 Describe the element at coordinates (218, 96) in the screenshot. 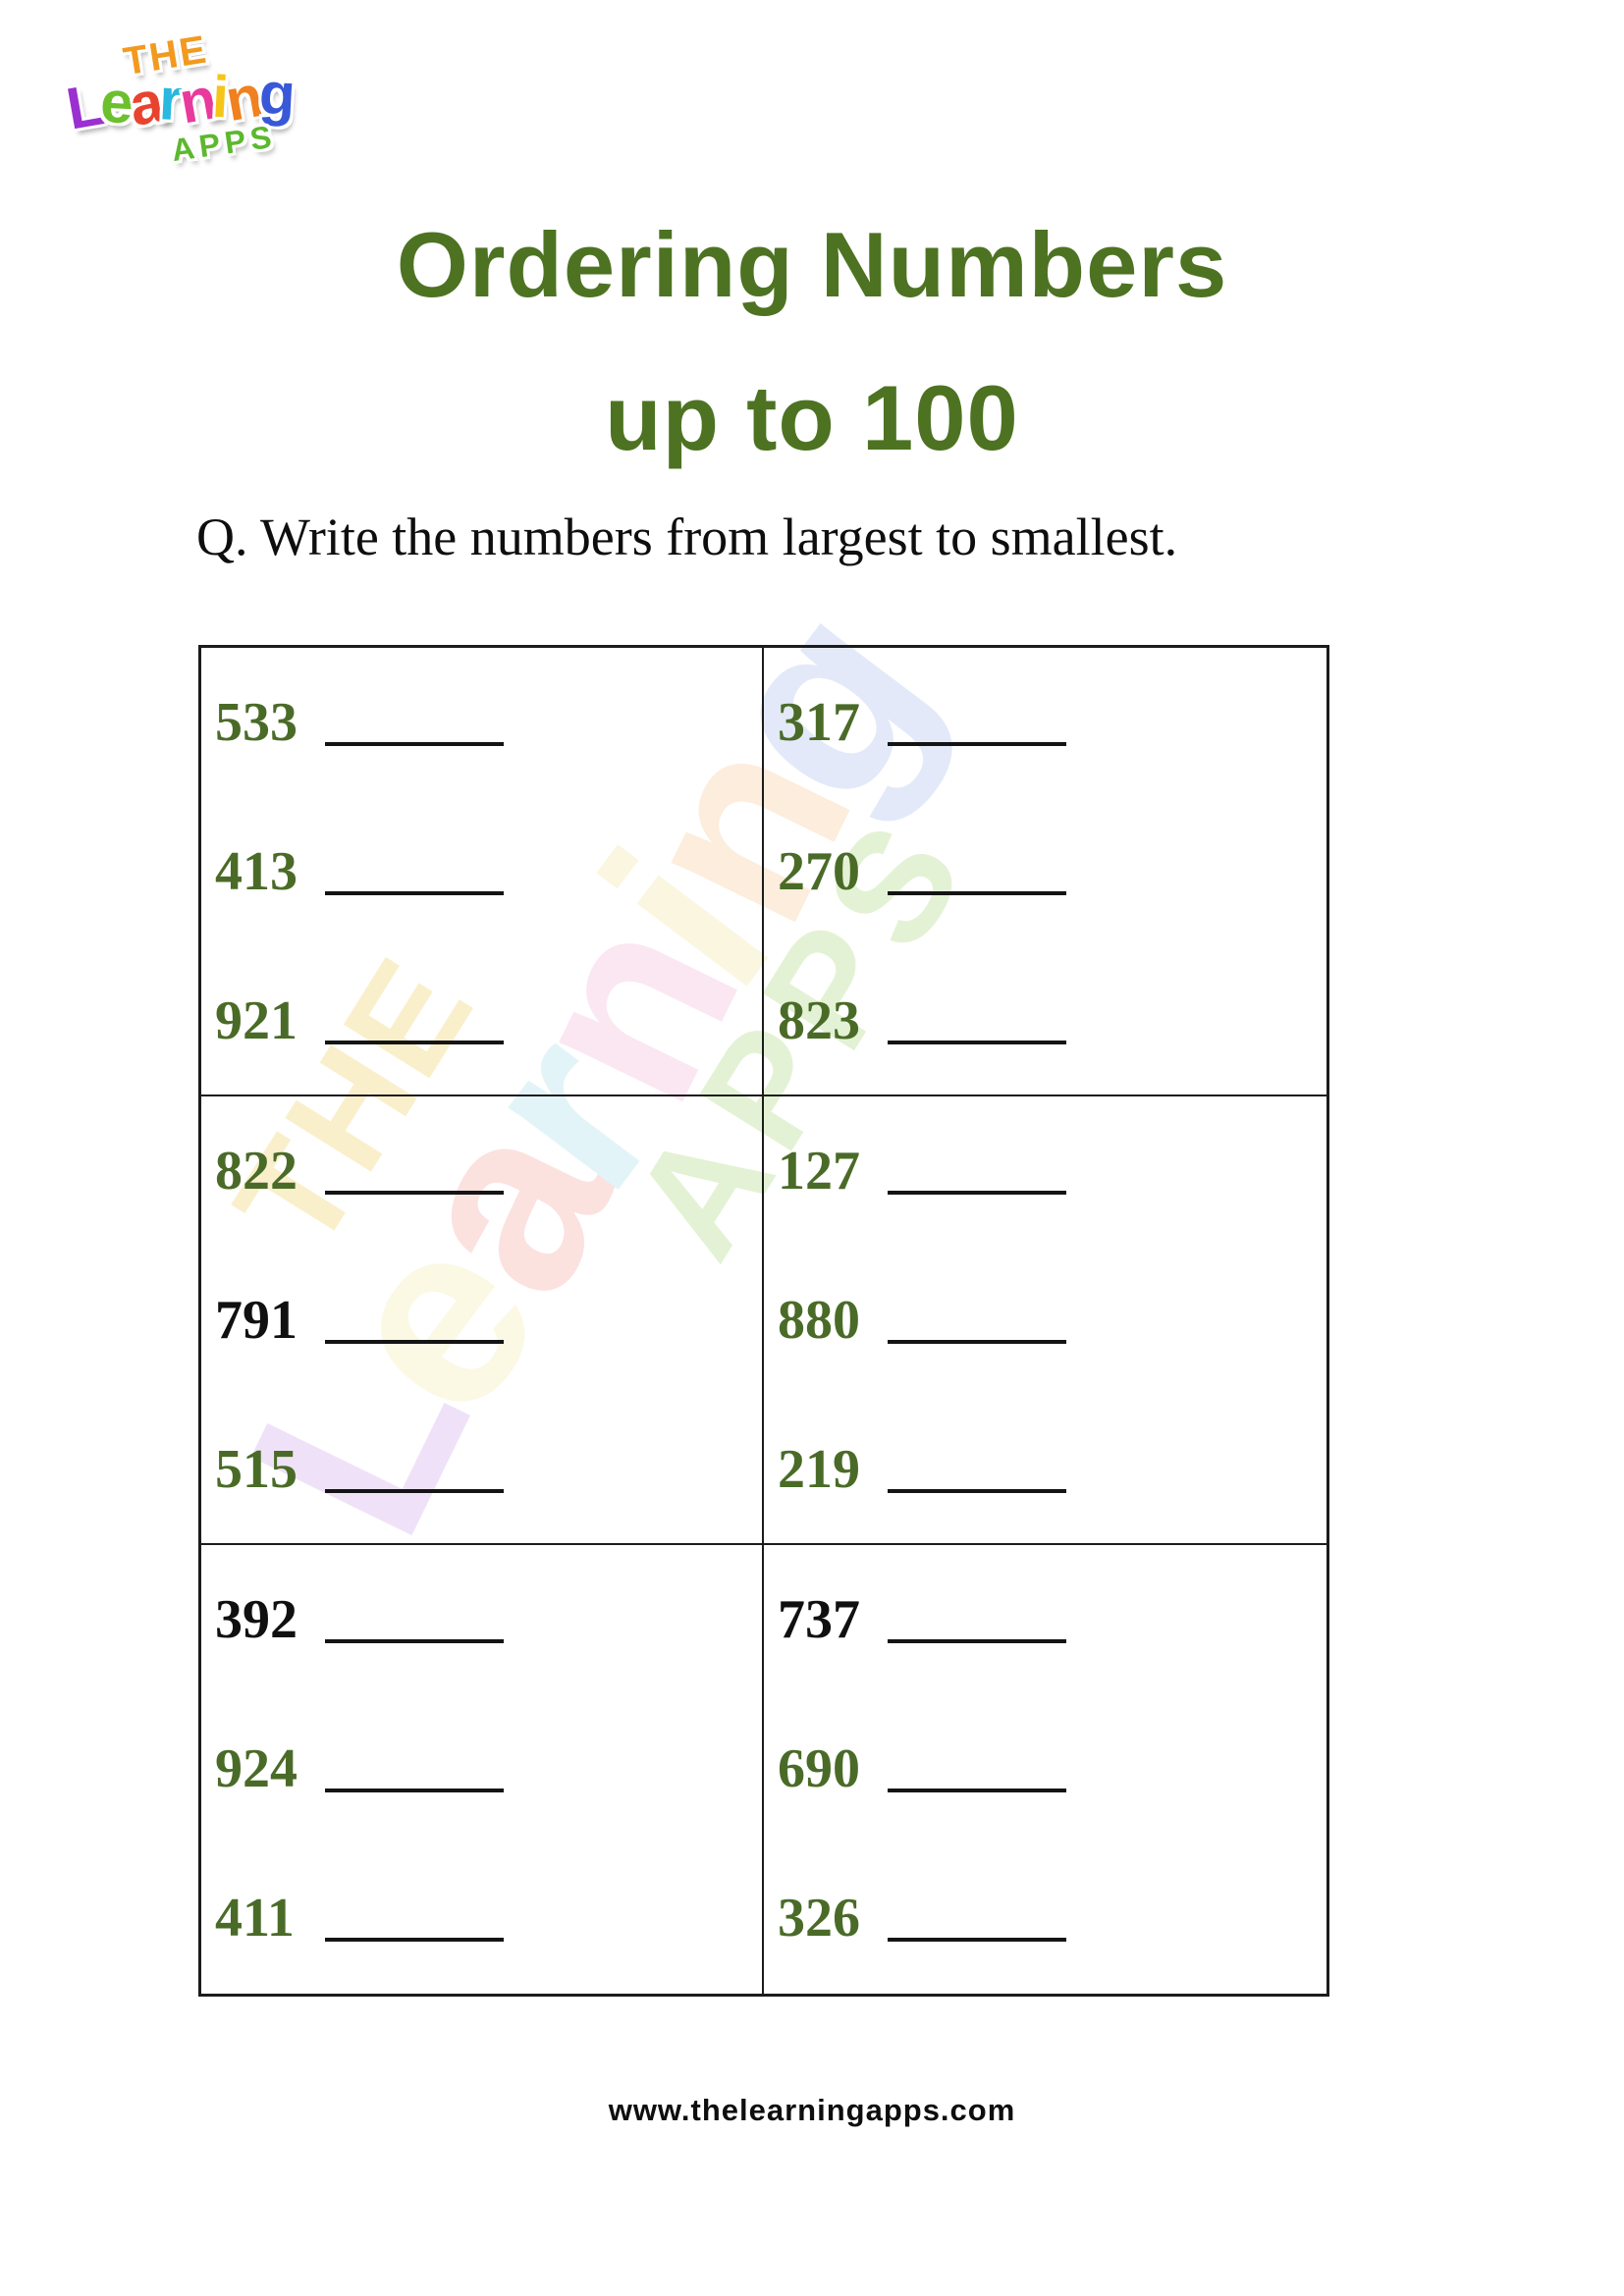

I see `learning-apps-logo: THE Learning APPS` at that location.